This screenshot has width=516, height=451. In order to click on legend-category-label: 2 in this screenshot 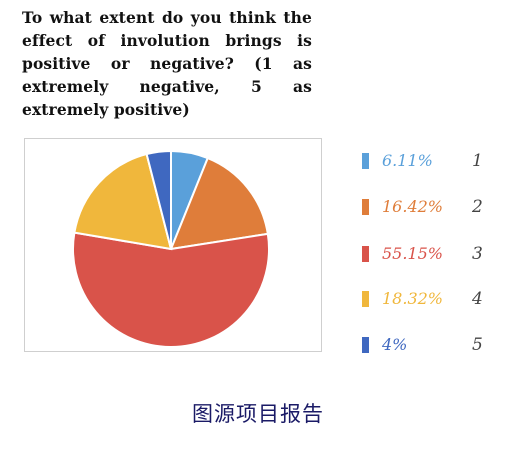, I will do `click(477, 207)`.